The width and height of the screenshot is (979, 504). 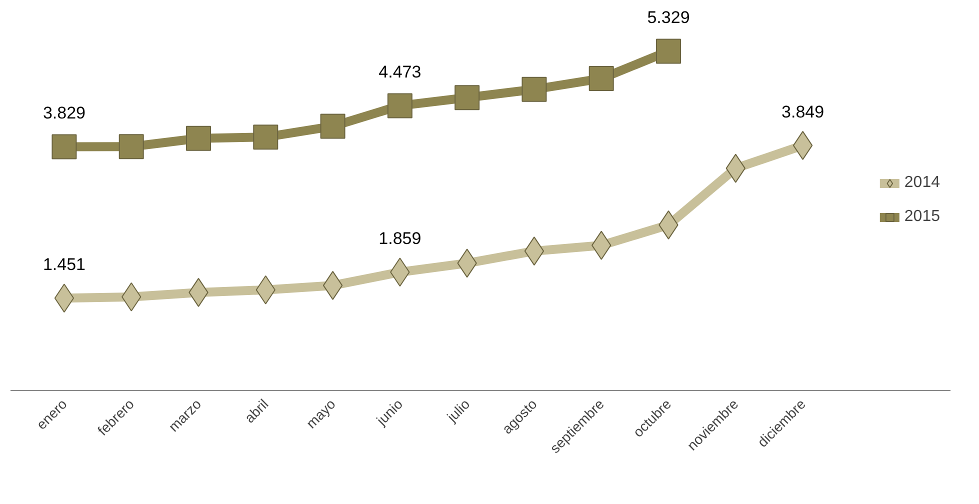 What do you see at coordinates (64, 264) in the screenshot?
I see `data-label: 1.451` at bounding box center [64, 264].